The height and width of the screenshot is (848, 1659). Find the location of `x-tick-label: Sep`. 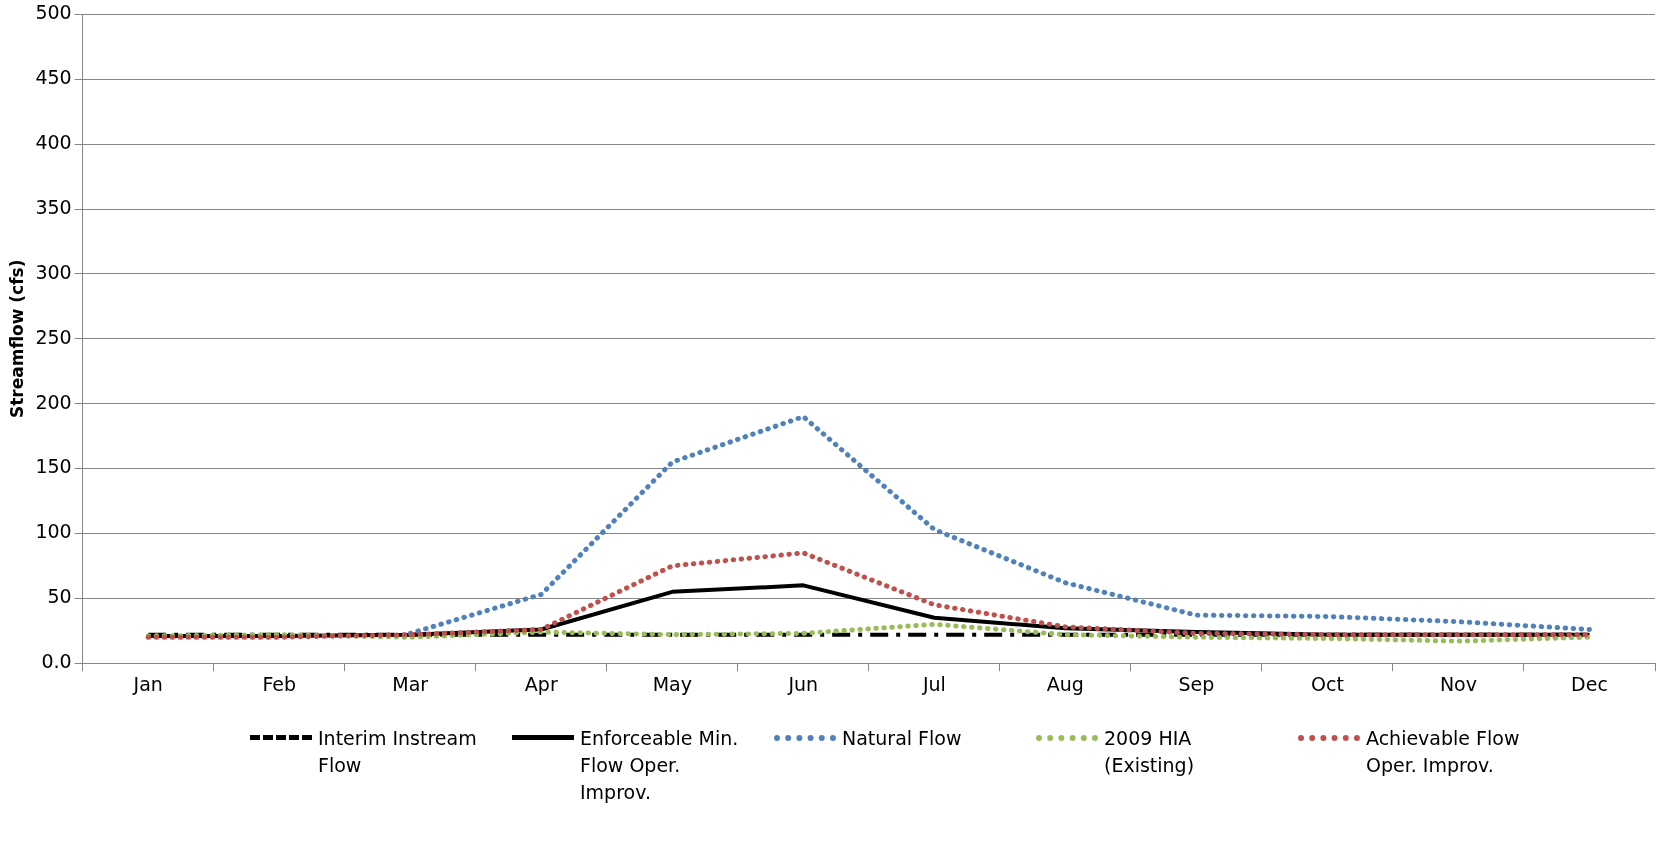

x-tick-label: Sep is located at coordinates (1196, 683).